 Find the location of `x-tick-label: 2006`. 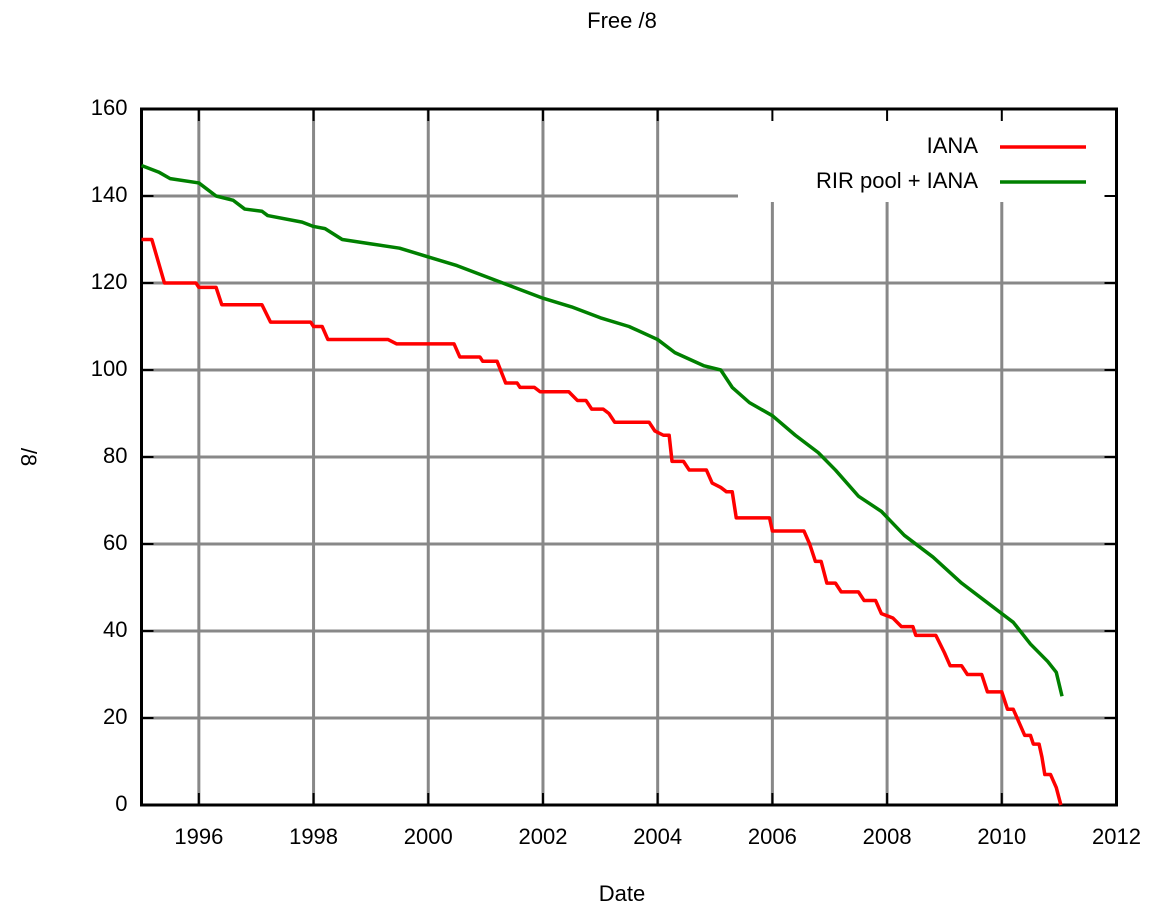

x-tick-label: 2006 is located at coordinates (772, 836).